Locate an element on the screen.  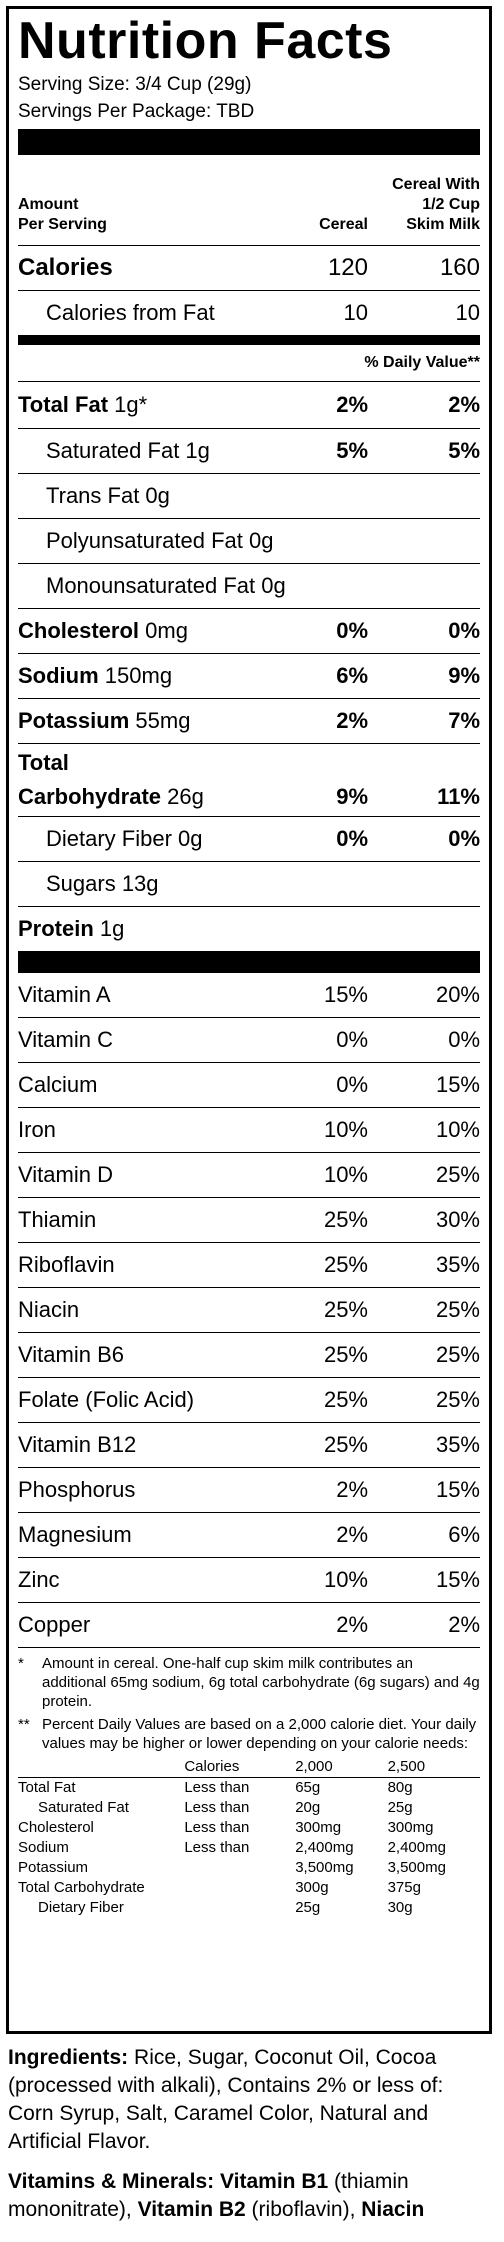
vitamin-b1-label: Vitamin B1 is located at coordinates (274, 2181).